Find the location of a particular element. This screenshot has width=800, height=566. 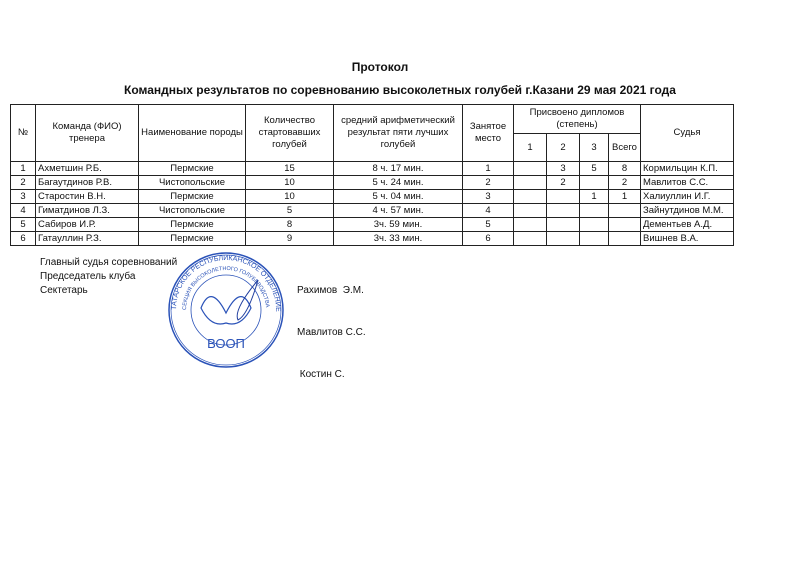

cell-judge: Мавлитов С.С. is located at coordinates (687, 182).